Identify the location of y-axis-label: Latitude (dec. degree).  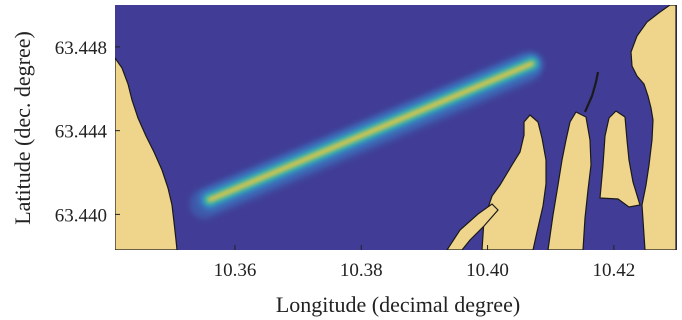
(22, 128).